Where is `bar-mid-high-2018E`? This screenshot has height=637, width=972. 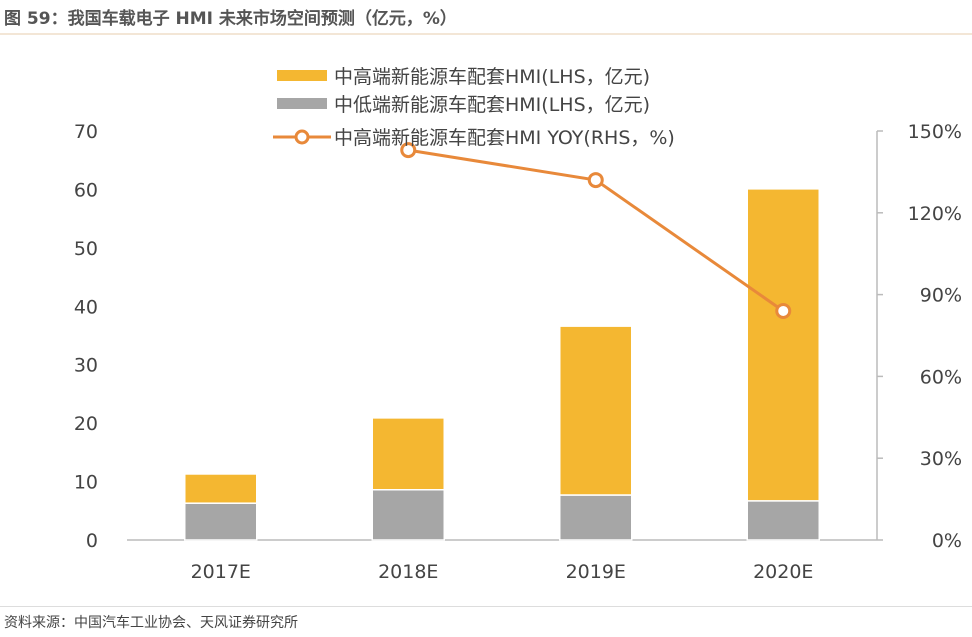
bar-mid-high-2018E is located at coordinates (408, 454).